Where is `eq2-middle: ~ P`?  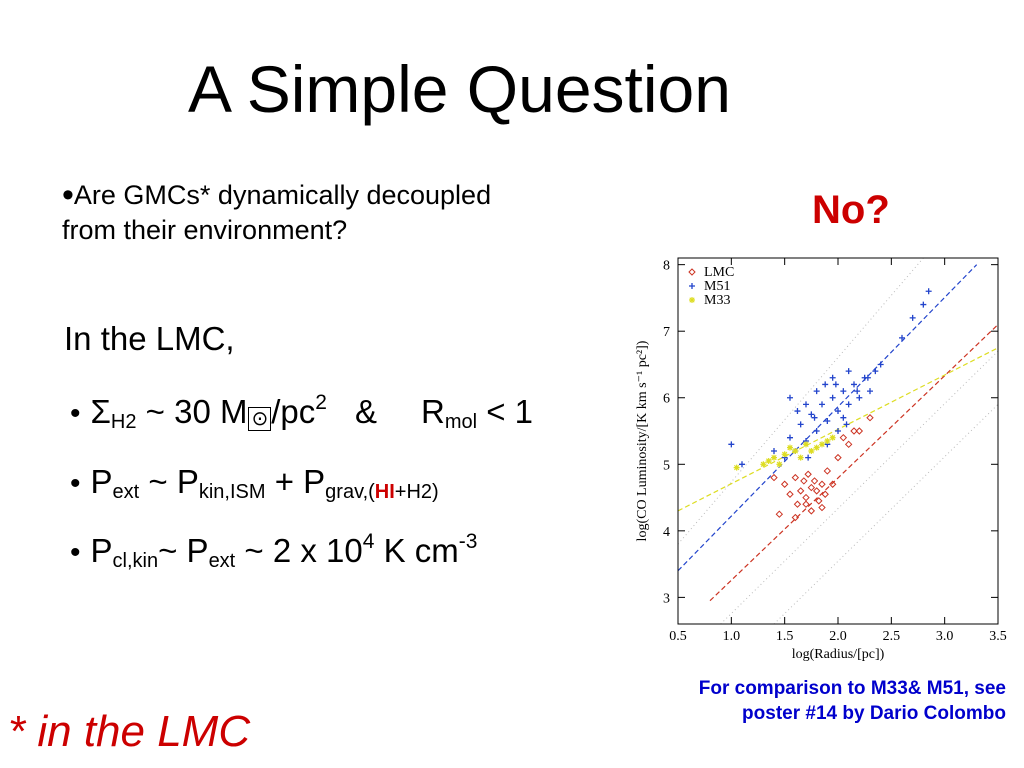 eq2-middle: ~ P is located at coordinates (169, 481).